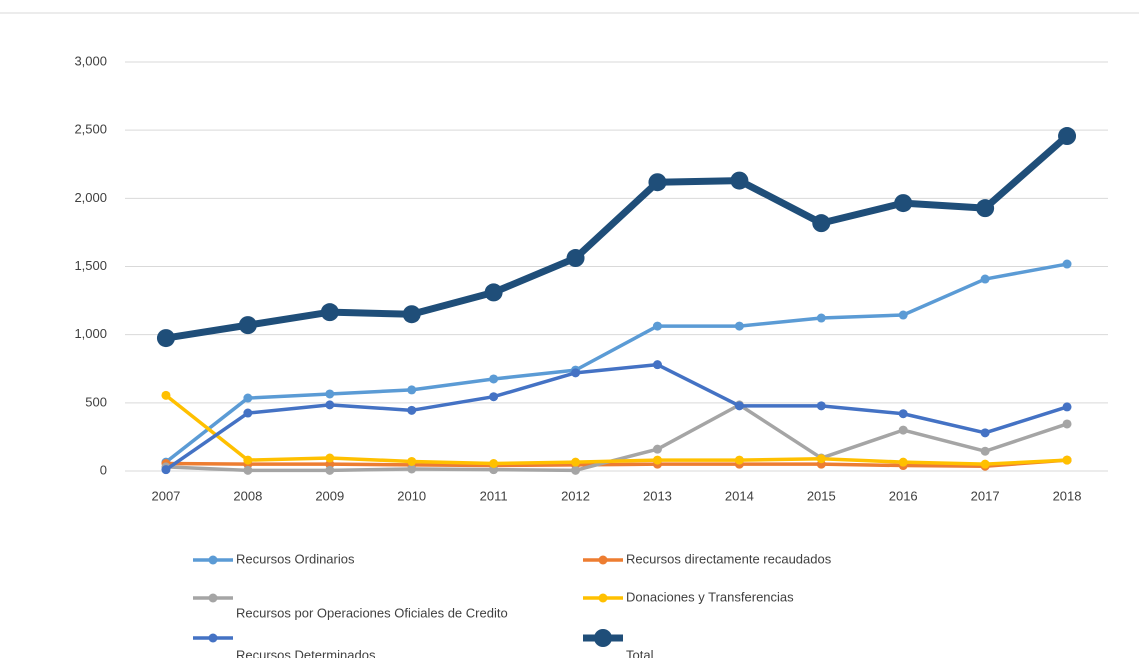 The image size is (1139, 658). What do you see at coordinates (90, 333) in the screenshot?
I see `y-tick-label: 1,000` at bounding box center [90, 333].